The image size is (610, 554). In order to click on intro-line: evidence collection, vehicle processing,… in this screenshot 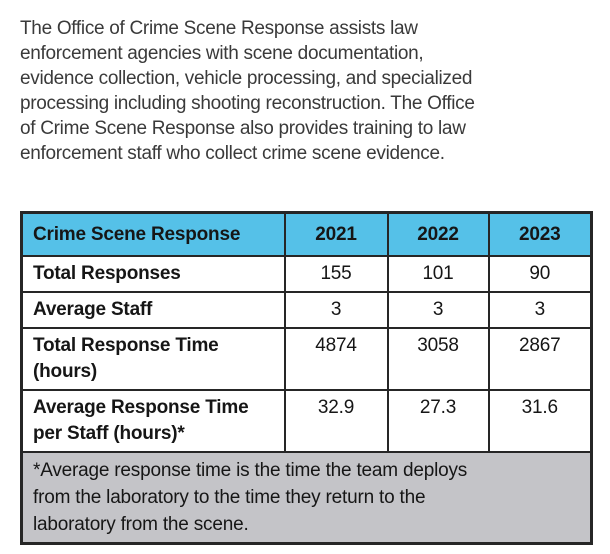, I will do `click(246, 78)`.